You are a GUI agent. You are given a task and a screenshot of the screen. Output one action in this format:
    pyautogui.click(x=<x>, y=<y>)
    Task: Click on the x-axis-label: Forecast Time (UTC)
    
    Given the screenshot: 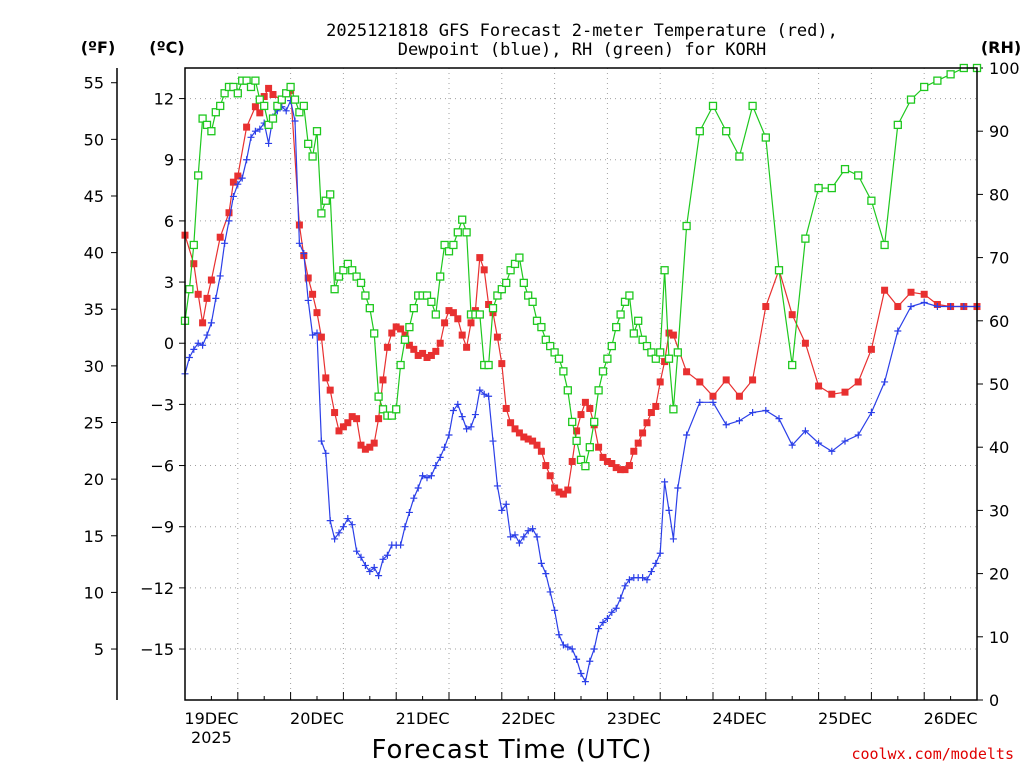 What is the action you would take?
    pyautogui.click(x=511, y=750)
    